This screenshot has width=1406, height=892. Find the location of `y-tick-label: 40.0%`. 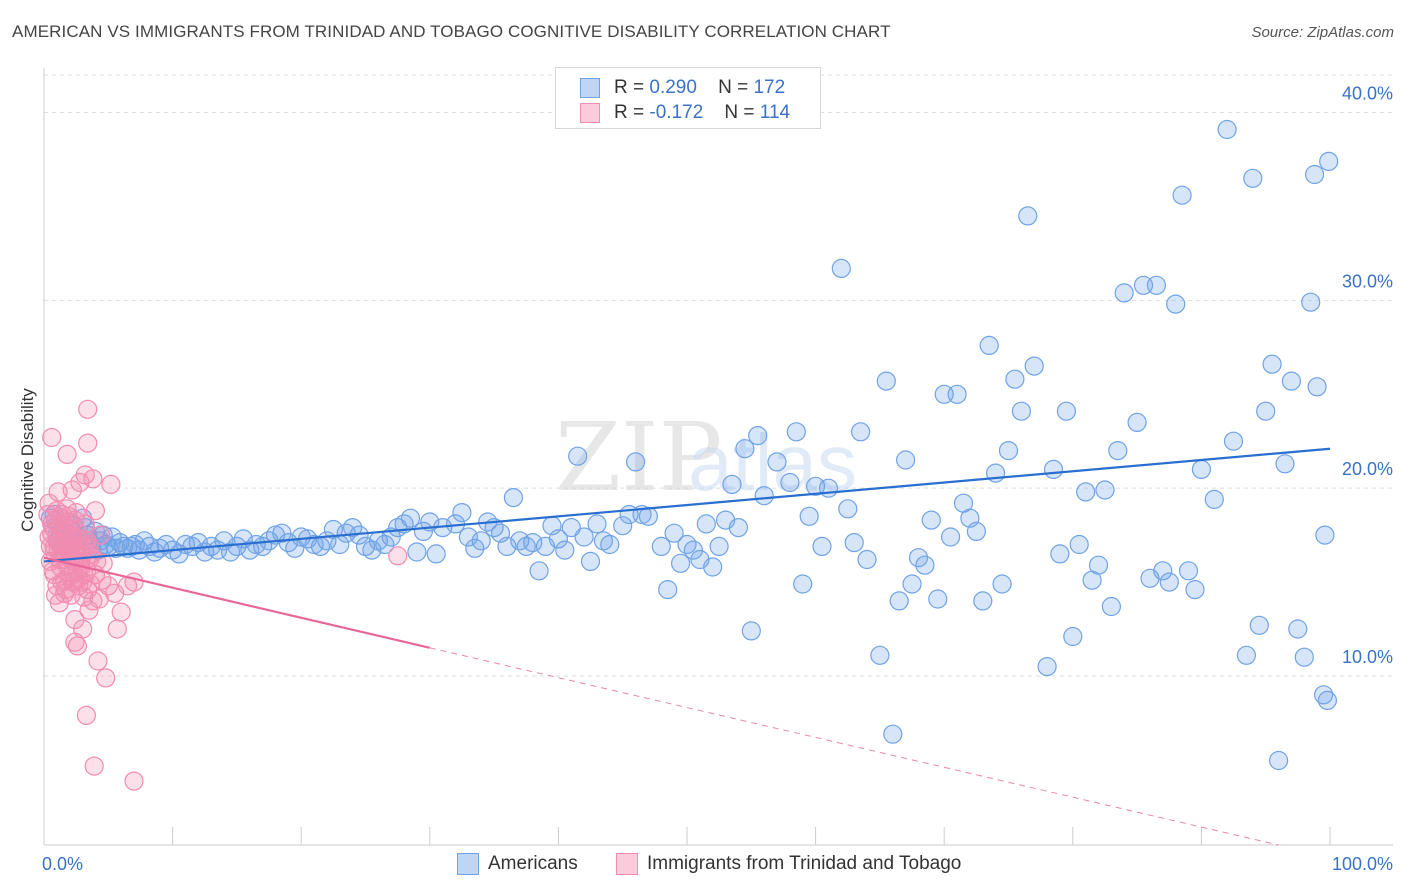

y-tick-label: 40.0% is located at coordinates (1367, 94).